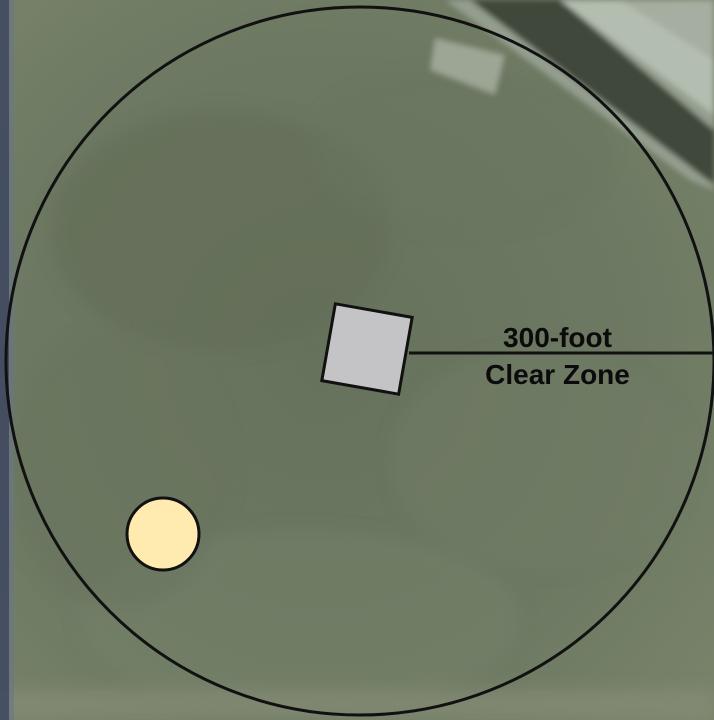 The image size is (714, 720). What do you see at coordinates (4, 360) in the screenshot?
I see `left-edge-strip` at bounding box center [4, 360].